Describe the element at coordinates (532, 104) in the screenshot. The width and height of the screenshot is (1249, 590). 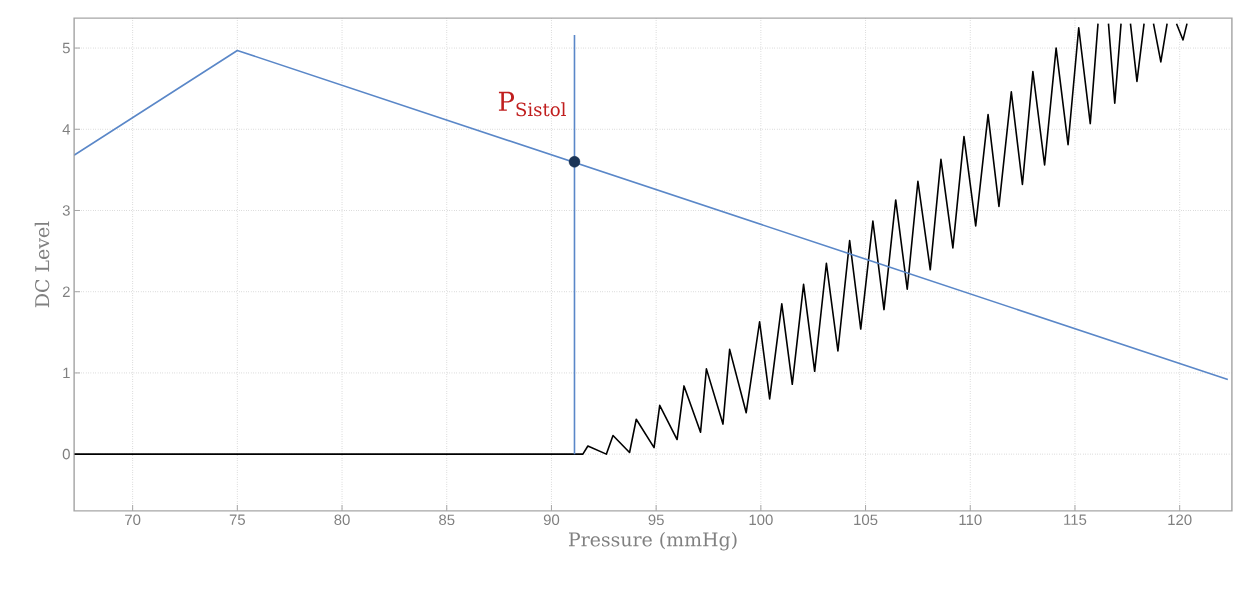
I see `annotation: P$_{Sistol}$` at that location.